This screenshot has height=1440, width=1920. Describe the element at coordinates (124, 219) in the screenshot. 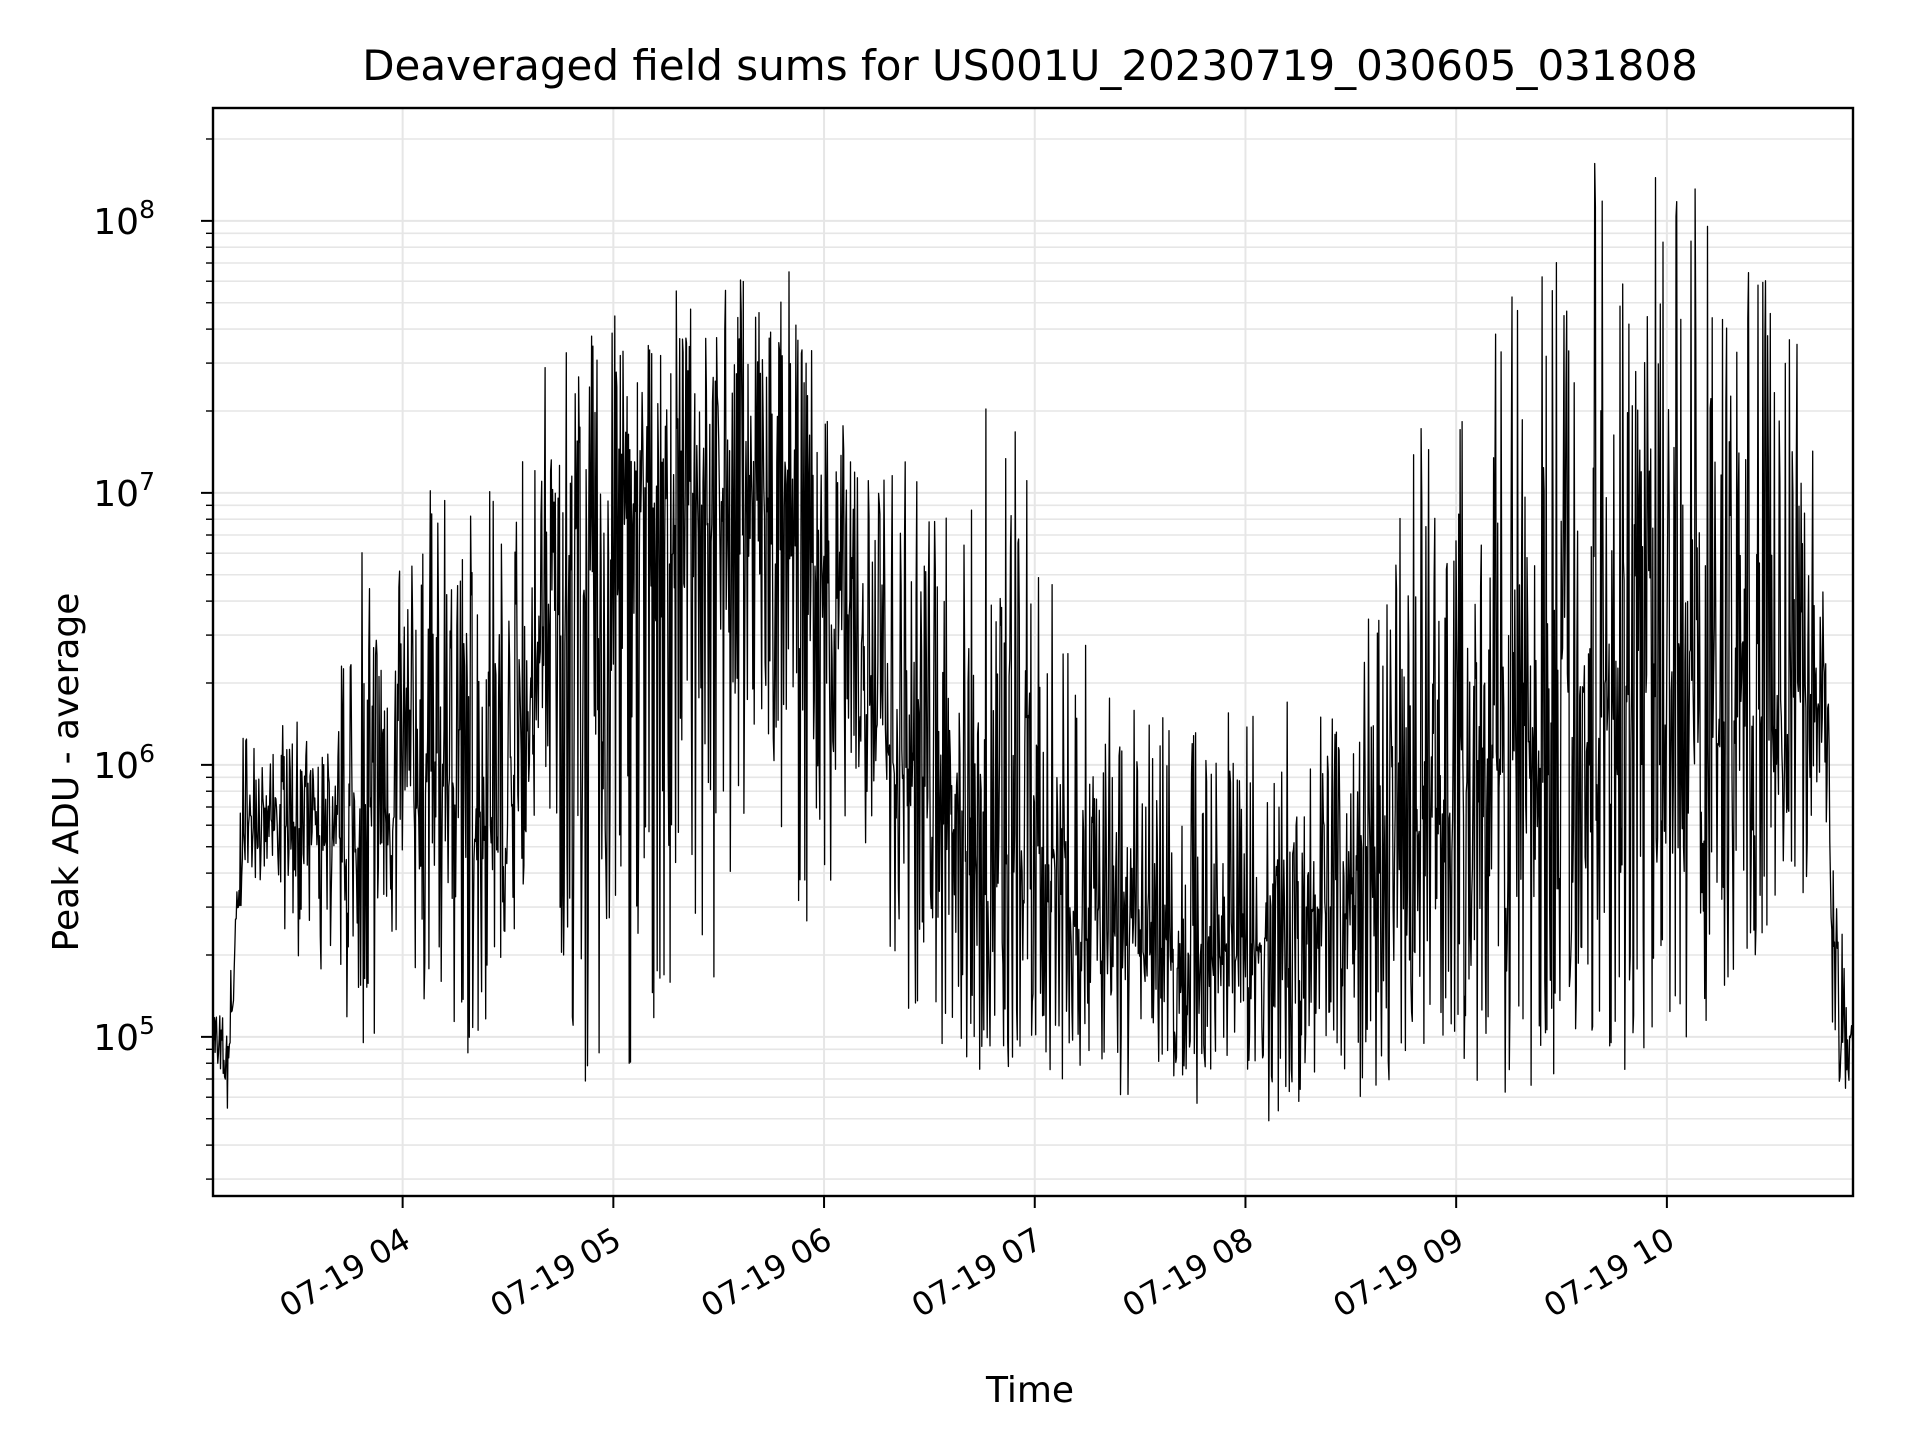

I see `y-tick-label: 10⁸` at that location.